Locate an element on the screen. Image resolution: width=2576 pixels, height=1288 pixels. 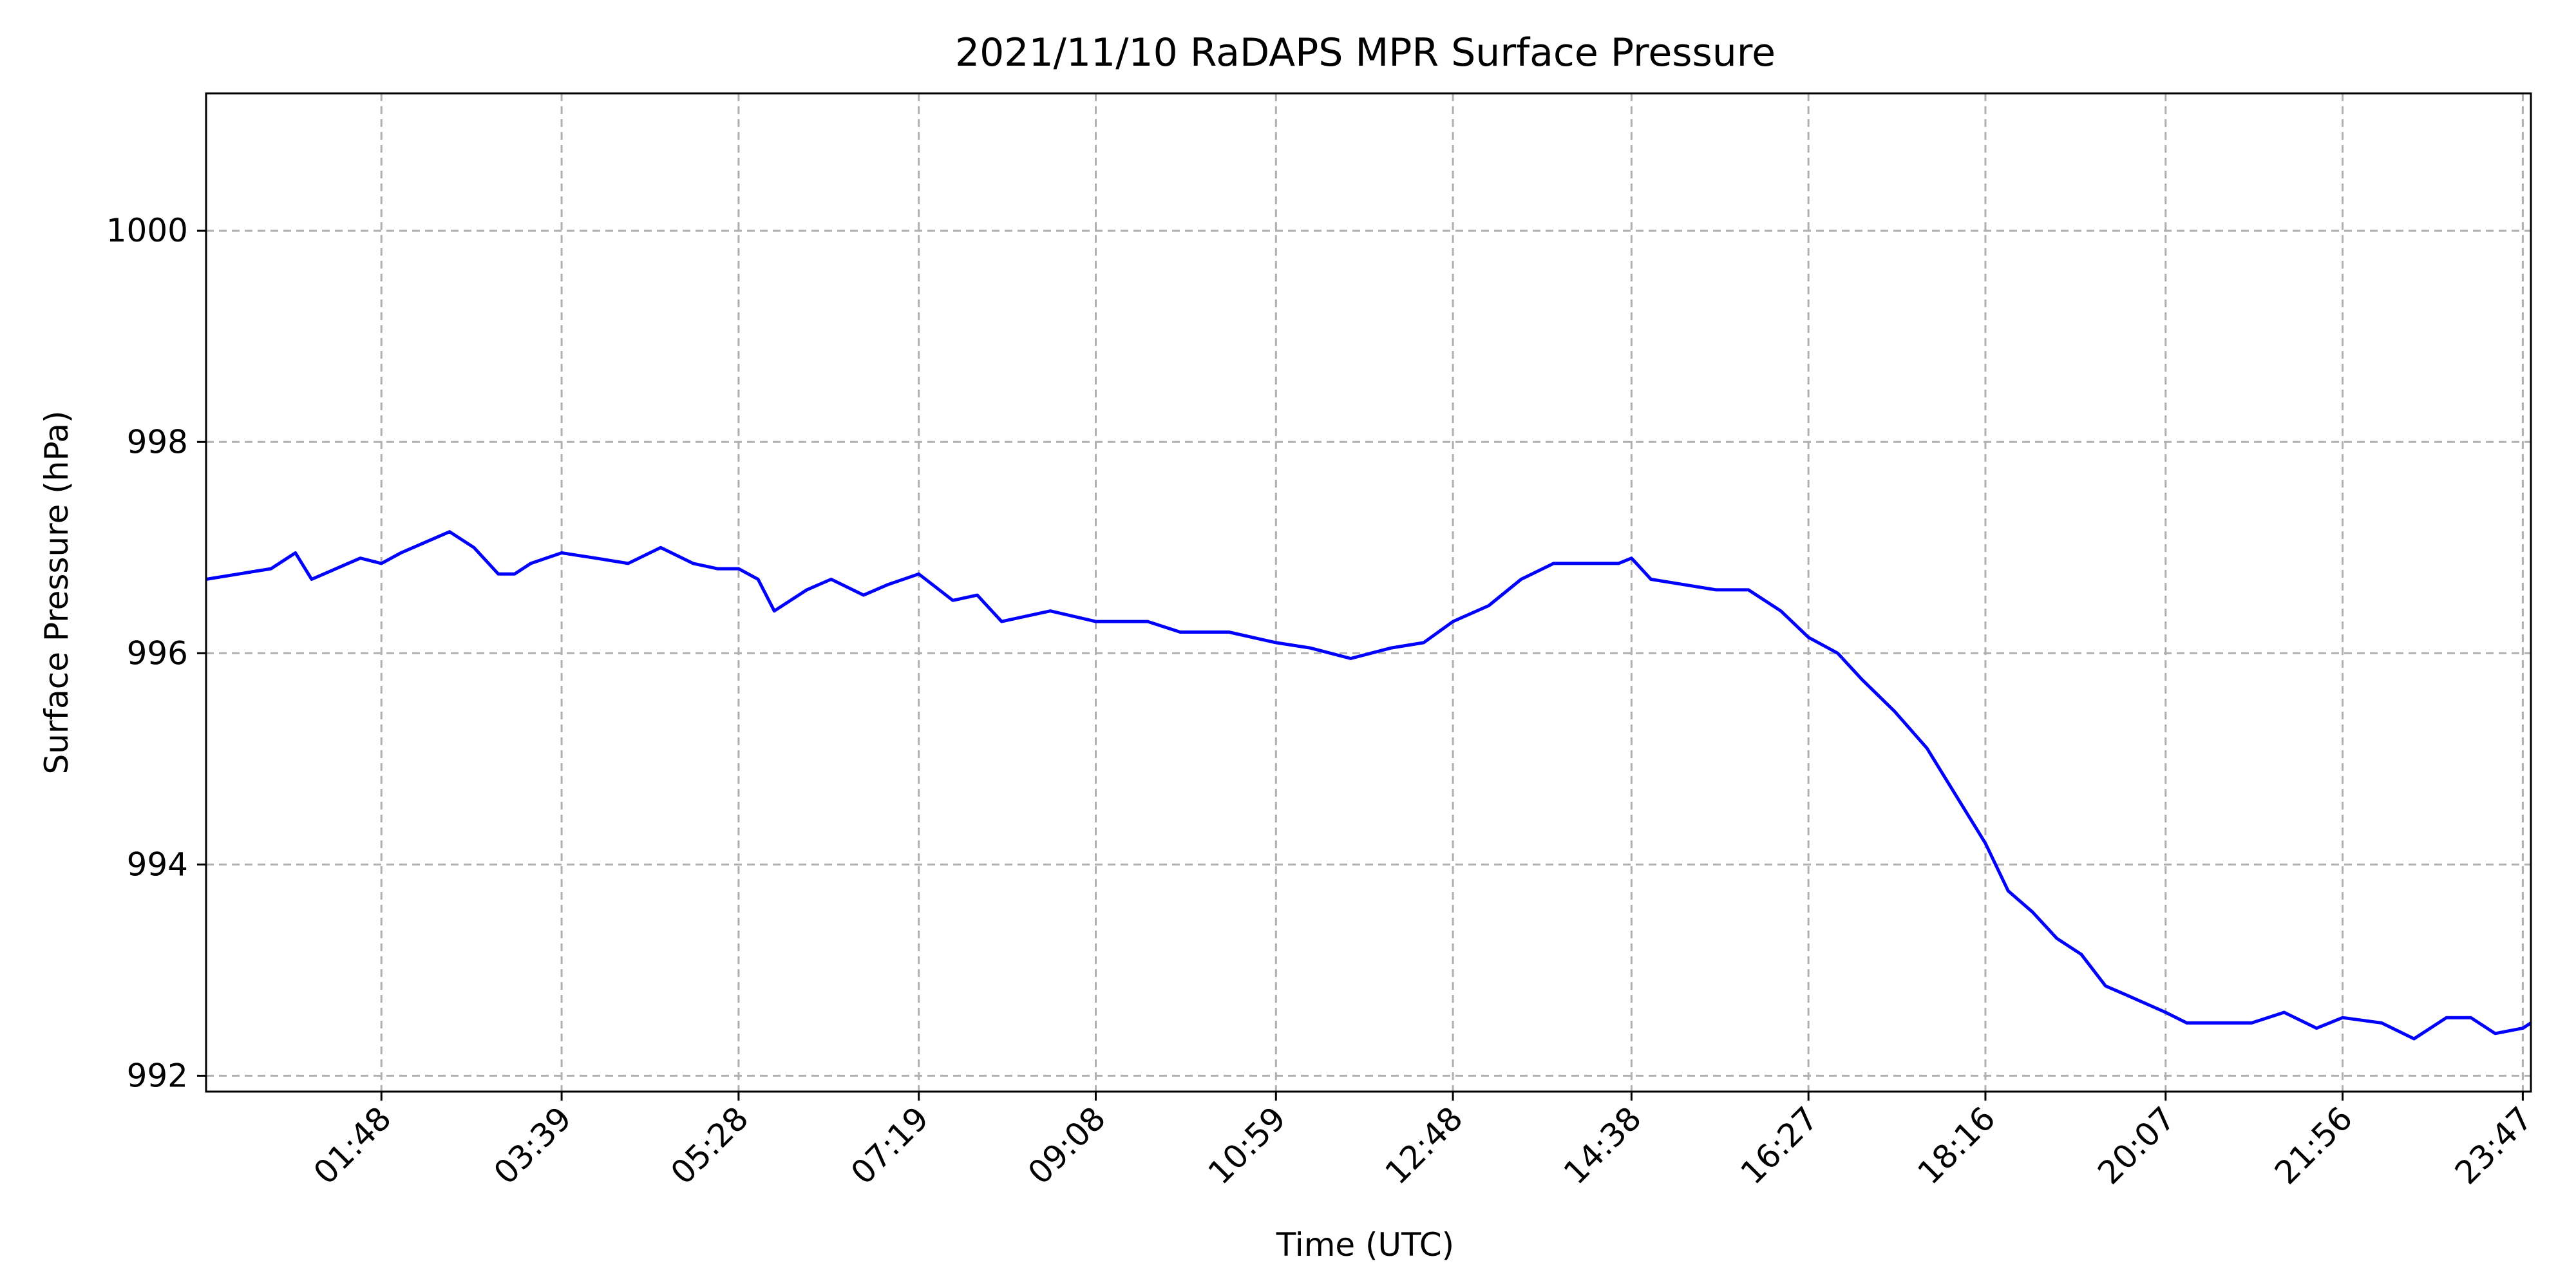
y-axis-ticks: 992 994 996 998 1000 is located at coordinates (156, 653).